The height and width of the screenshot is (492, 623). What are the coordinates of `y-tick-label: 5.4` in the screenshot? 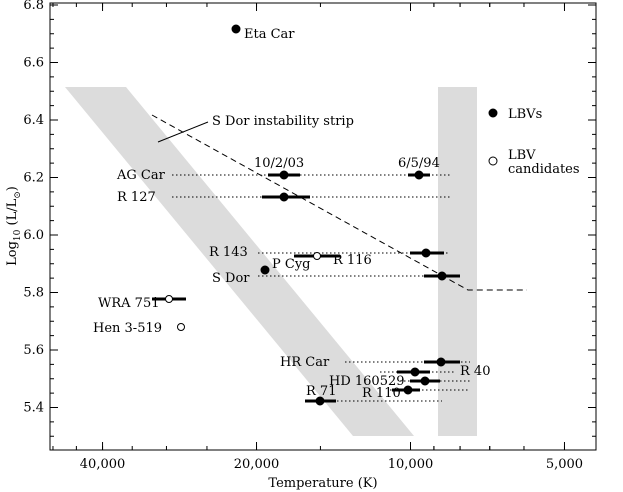 It's located at (33, 408).